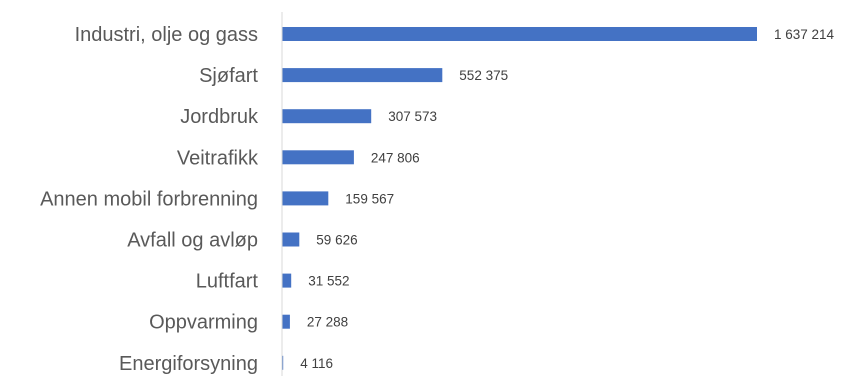 The image size is (848, 376). Describe the element at coordinates (316, 363) in the screenshot. I see `value-label-8: 4 116` at that location.